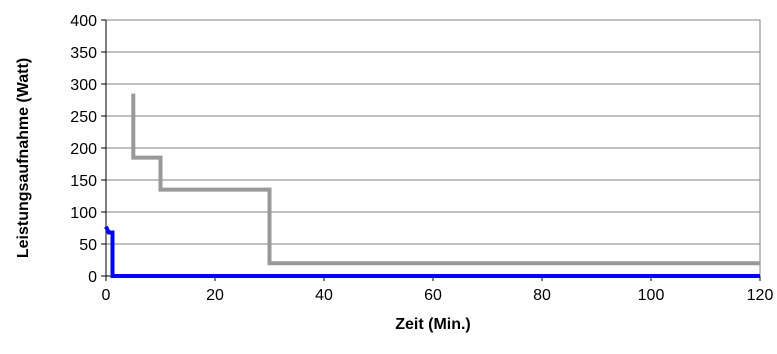 This screenshot has height=354, width=777. What do you see at coordinates (83, 149) in the screenshot?
I see `y-tick-label: 200` at bounding box center [83, 149].